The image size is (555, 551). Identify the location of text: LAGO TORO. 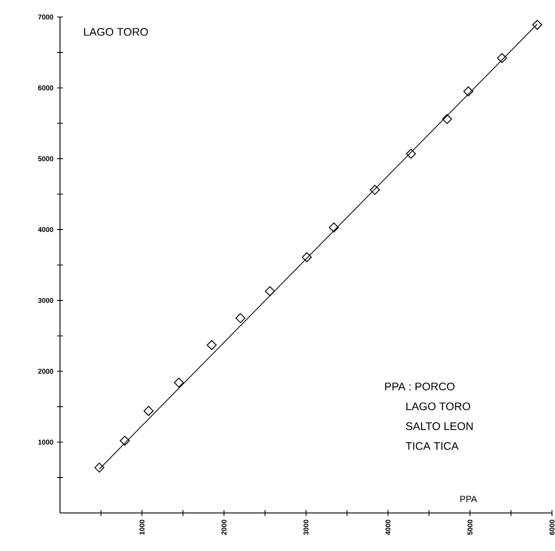
(116, 32).